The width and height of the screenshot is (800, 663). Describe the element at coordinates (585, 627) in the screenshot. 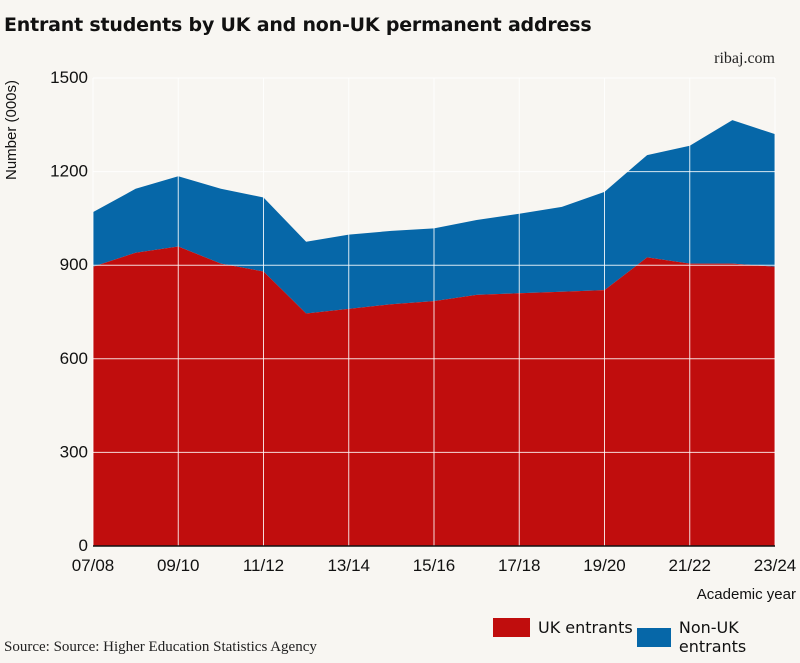

I see `legend-label-uk: UK entrants` at that location.